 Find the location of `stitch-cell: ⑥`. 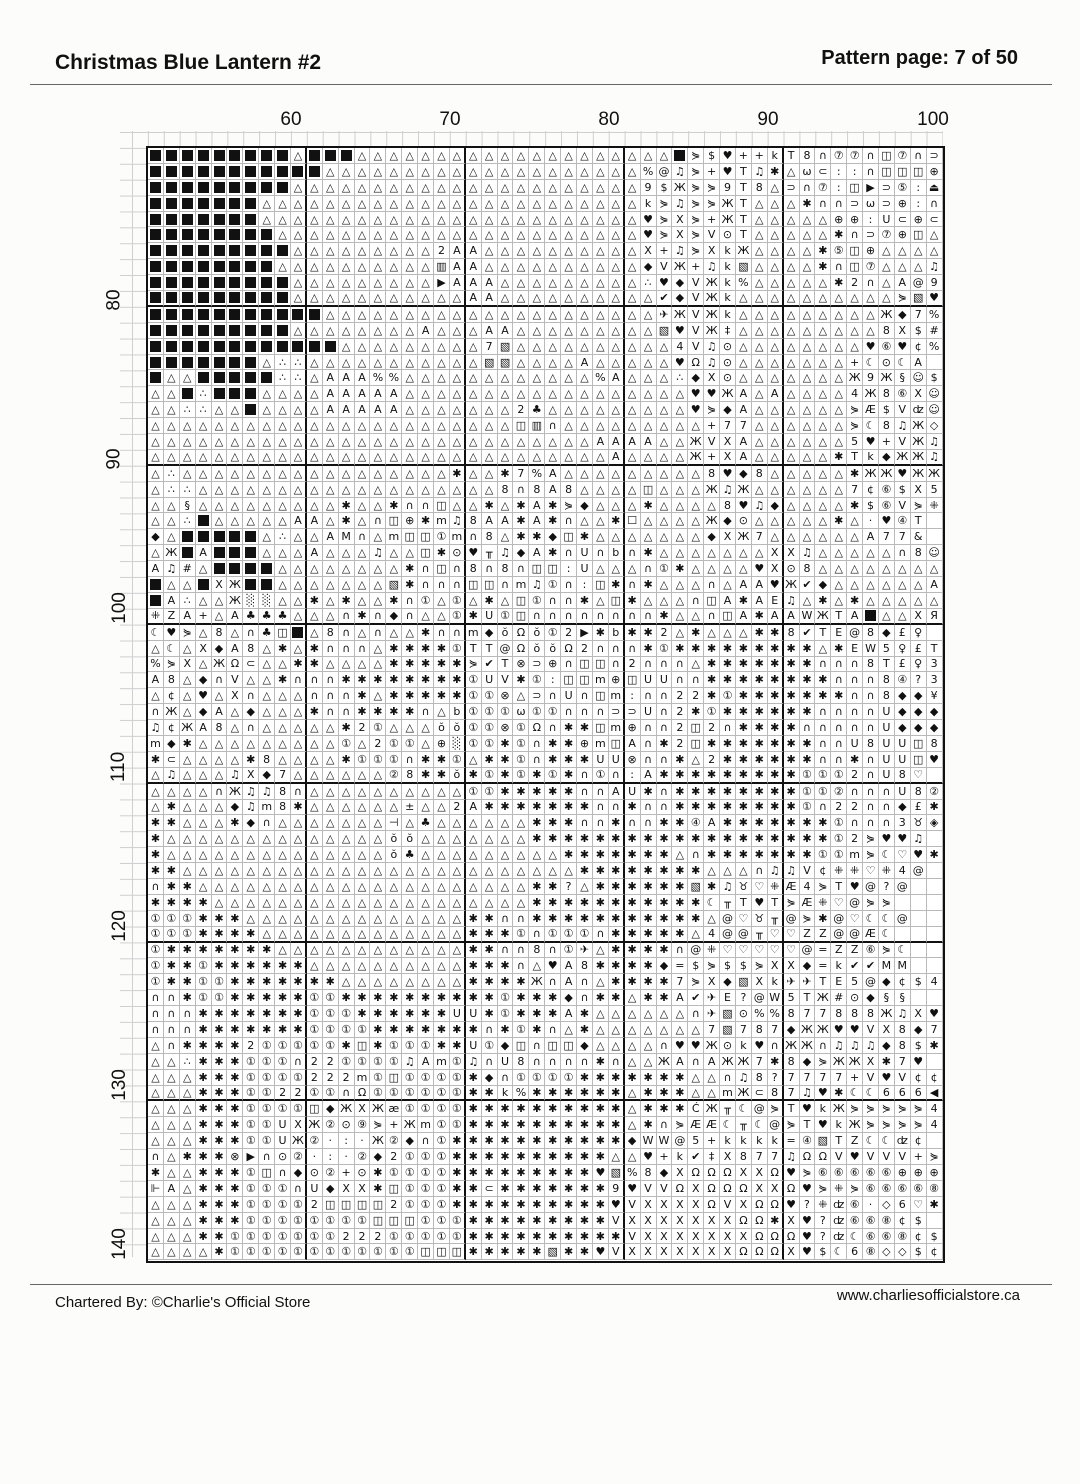

stitch-cell: ⑥ is located at coordinates (886, 1236).